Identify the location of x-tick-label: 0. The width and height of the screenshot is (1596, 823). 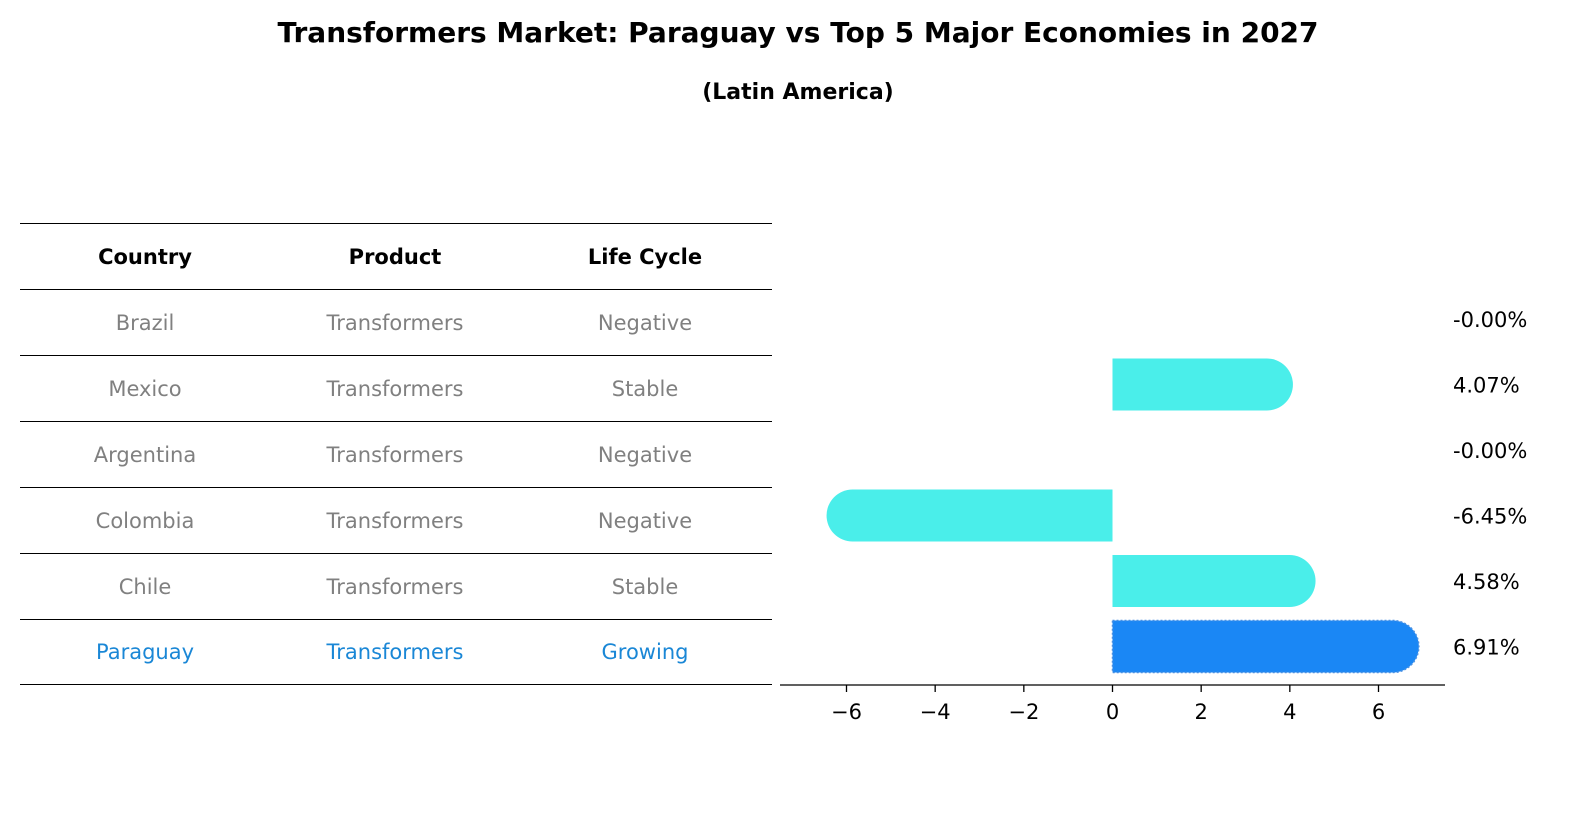
(1112, 712).